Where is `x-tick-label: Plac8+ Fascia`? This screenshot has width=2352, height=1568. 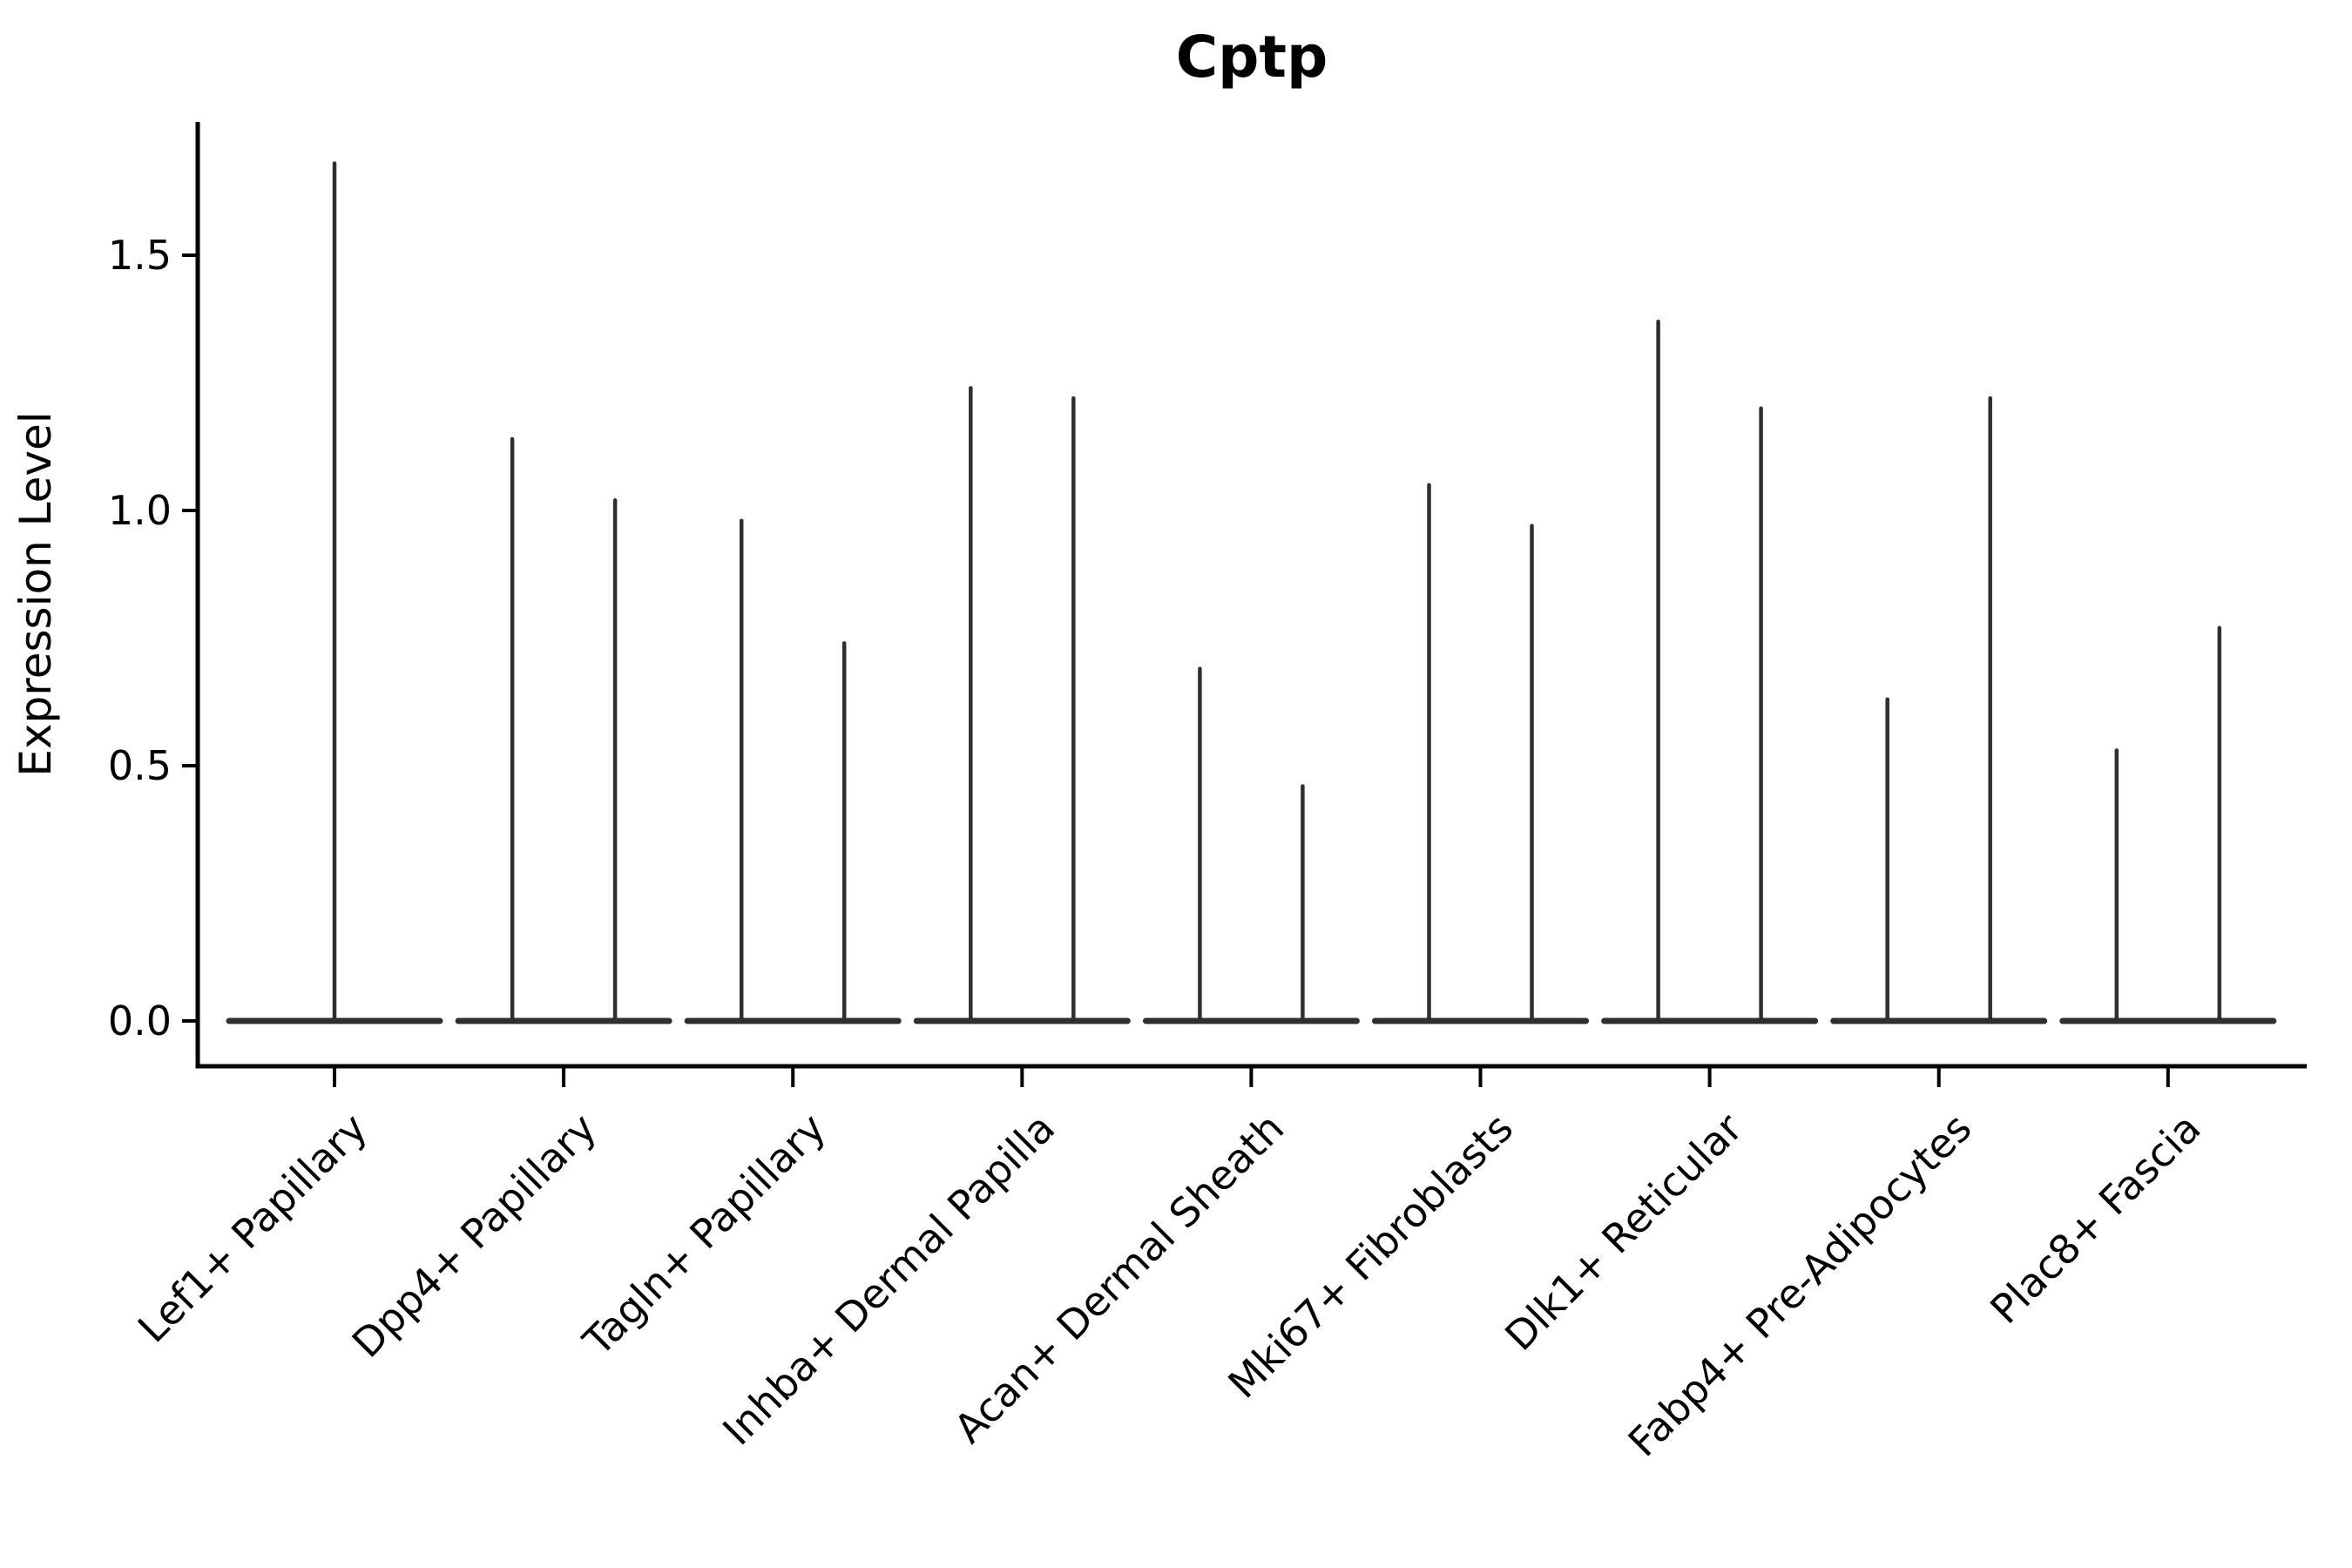 x-tick-label: Plac8+ Fascia is located at coordinates (2095, 1219).